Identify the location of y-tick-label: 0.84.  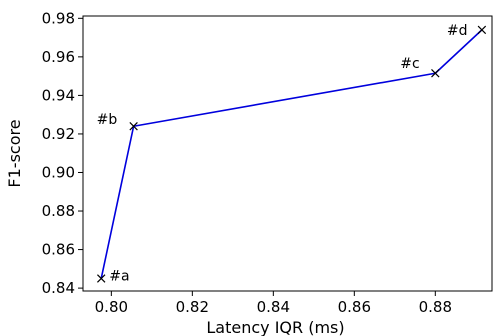
(58, 288).